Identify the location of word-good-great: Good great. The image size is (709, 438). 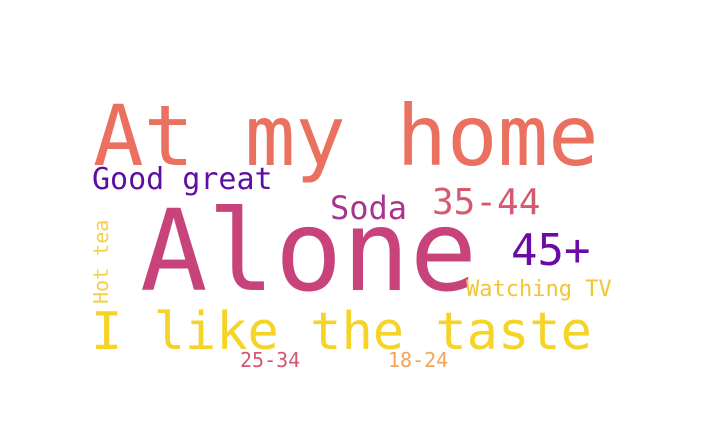
(182, 179).